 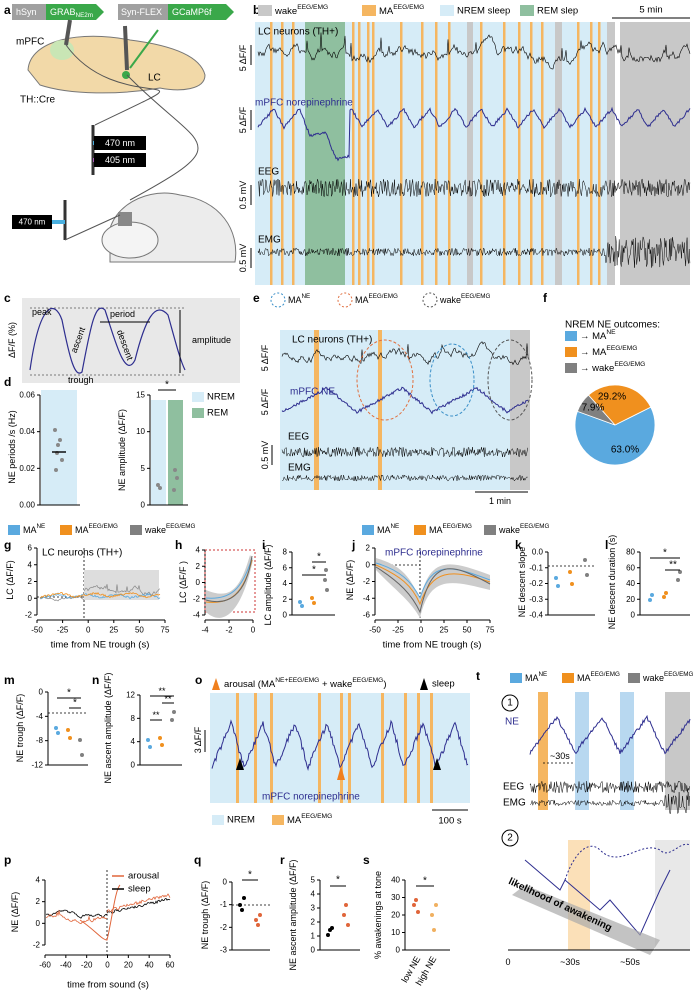 What do you see at coordinates (82, 553) in the screenshot?
I see `label: LC neurons (TH+)` at bounding box center [82, 553].